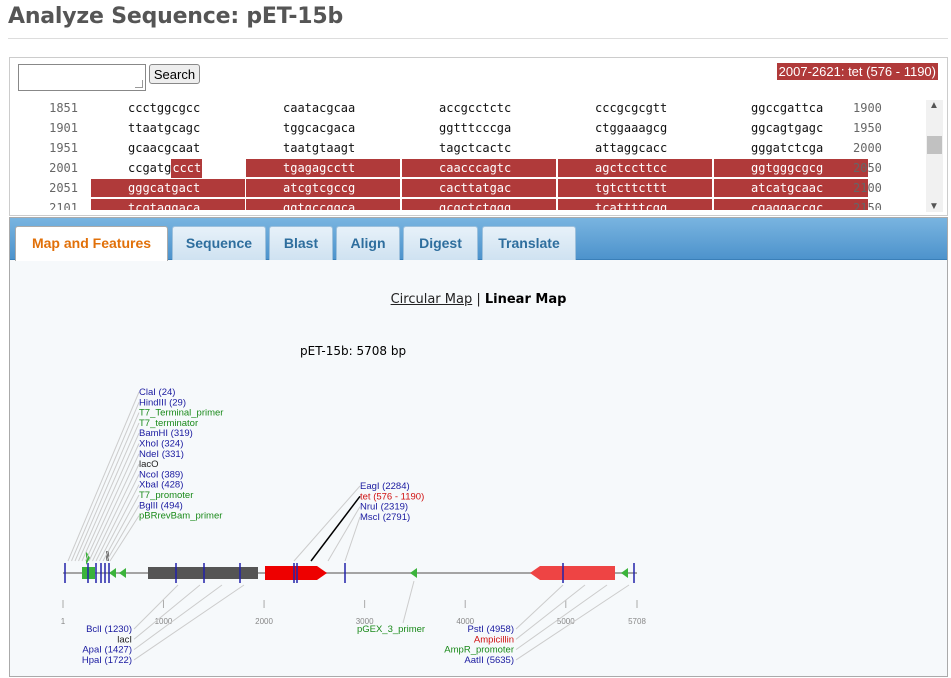 The image size is (951, 678). Describe the element at coordinates (635, 188) in the screenshot. I see `sequence-block-highlighted: tgtcttcttt` at that location.